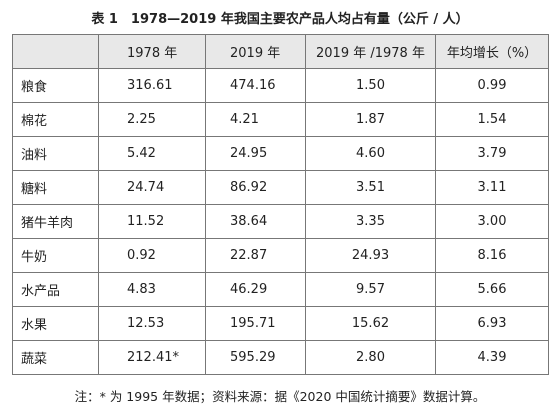 The height and width of the screenshot is (414, 560). Describe the element at coordinates (55, 289) in the screenshot. I see `table-cell: 水产品` at that location.